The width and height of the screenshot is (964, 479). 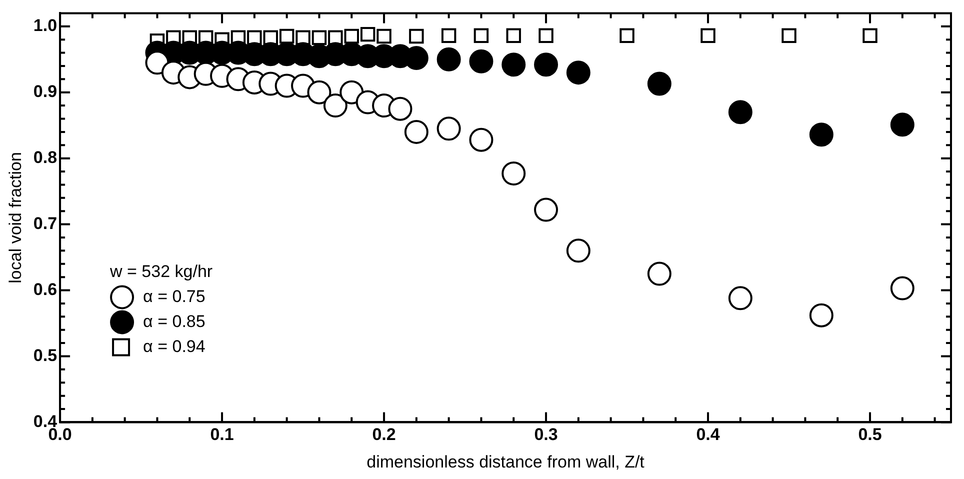 What do you see at coordinates (505, 462) in the screenshot?
I see `x-axis-title: dimensionless distance from wall, Z/t` at bounding box center [505, 462].